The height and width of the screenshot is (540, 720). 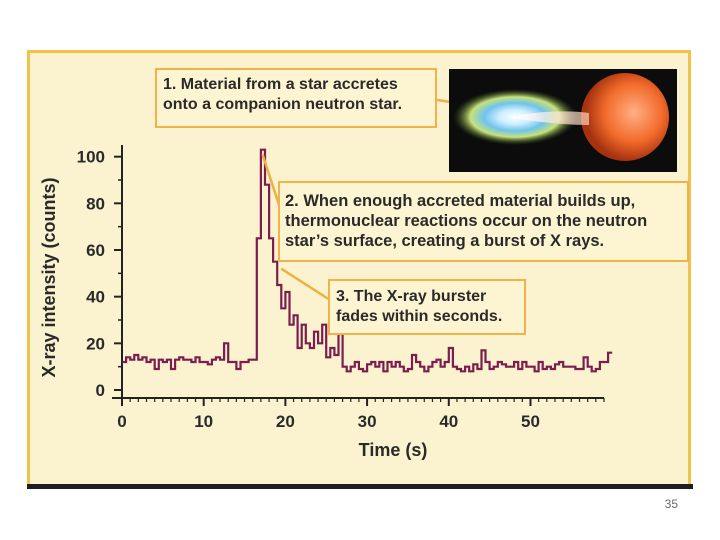 I want to click on x-tick-label: 50, so click(x=530, y=421).